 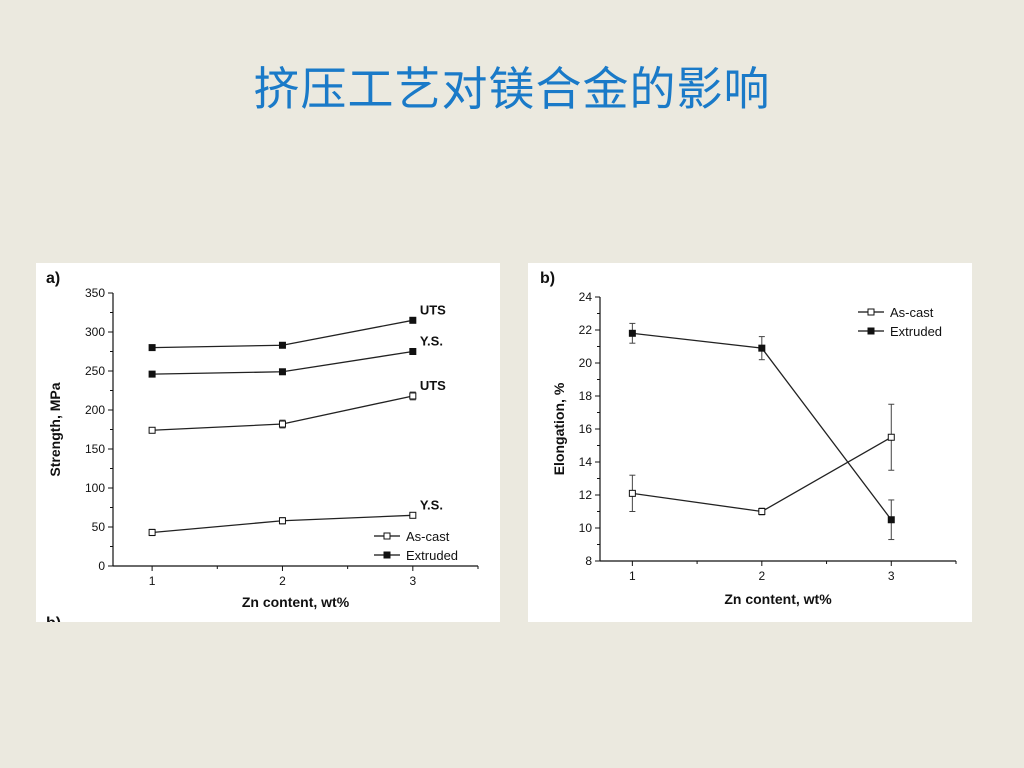 What do you see at coordinates (559, 428) in the screenshot?
I see `y-axis-title: Elongation, %` at bounding box center [559, 428].